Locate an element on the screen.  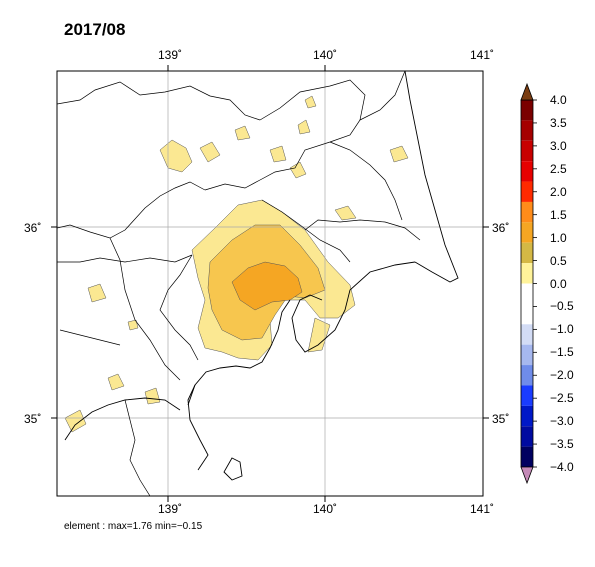
lon-tick-bottom-140: 140˚ is located at coordinates (325, 509).